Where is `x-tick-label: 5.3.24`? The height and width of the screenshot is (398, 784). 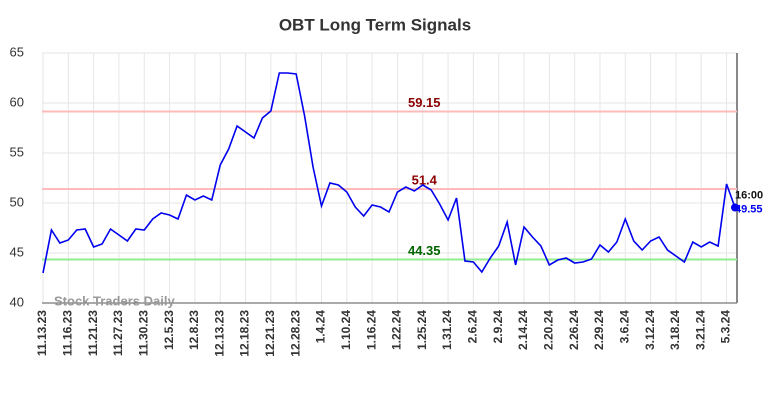
x-tick-label: 5.3.24 is located at coordinates (726, 327).